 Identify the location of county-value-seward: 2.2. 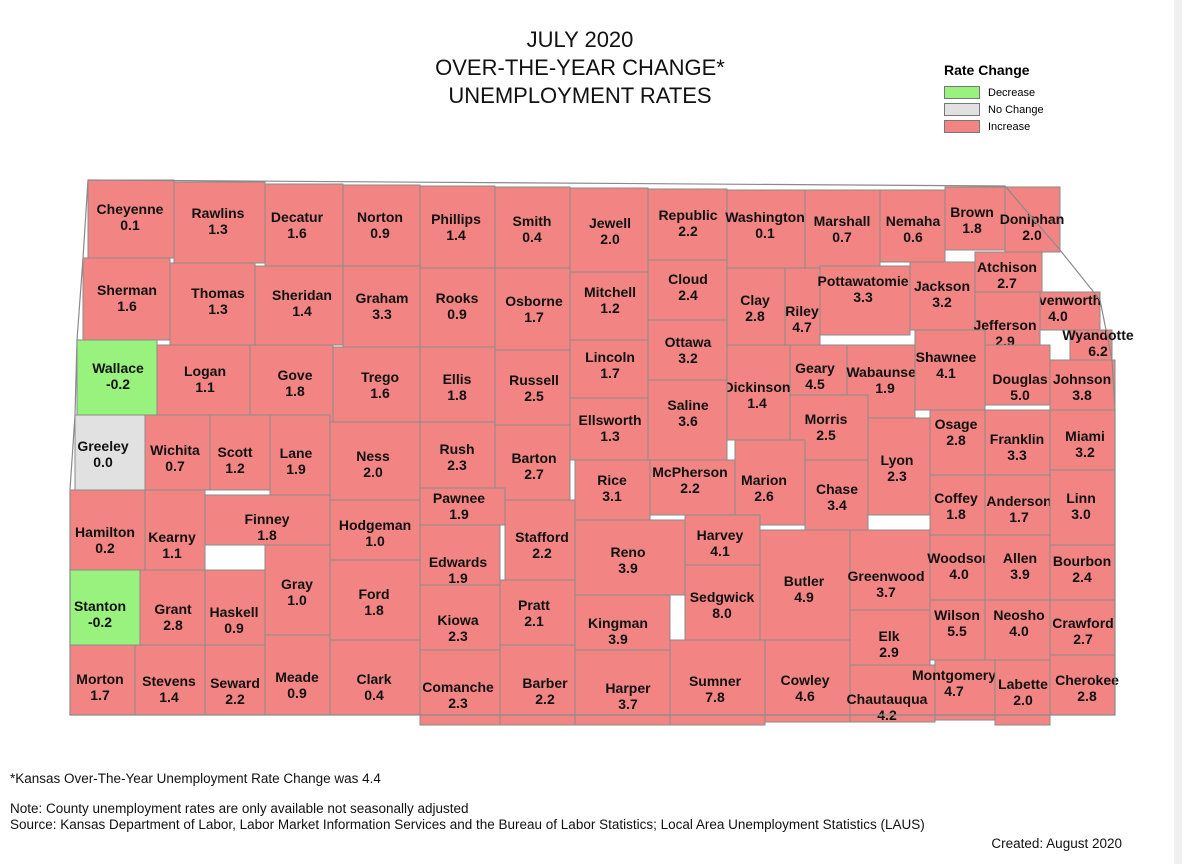
(235, 699).